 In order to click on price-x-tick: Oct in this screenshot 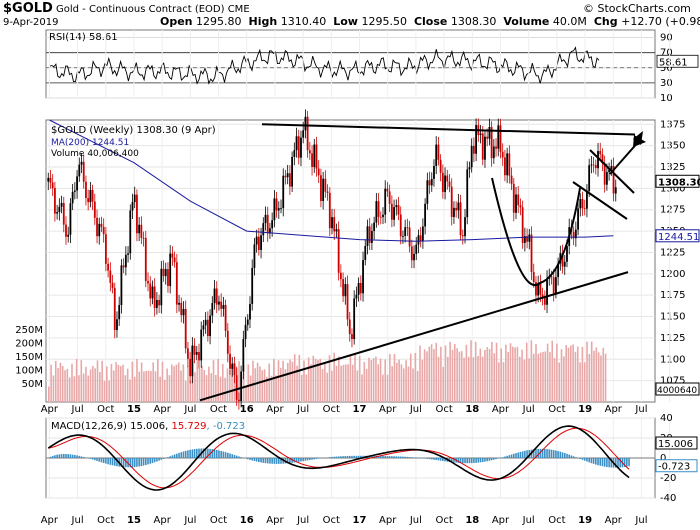, I will do `click(331, 409)`.